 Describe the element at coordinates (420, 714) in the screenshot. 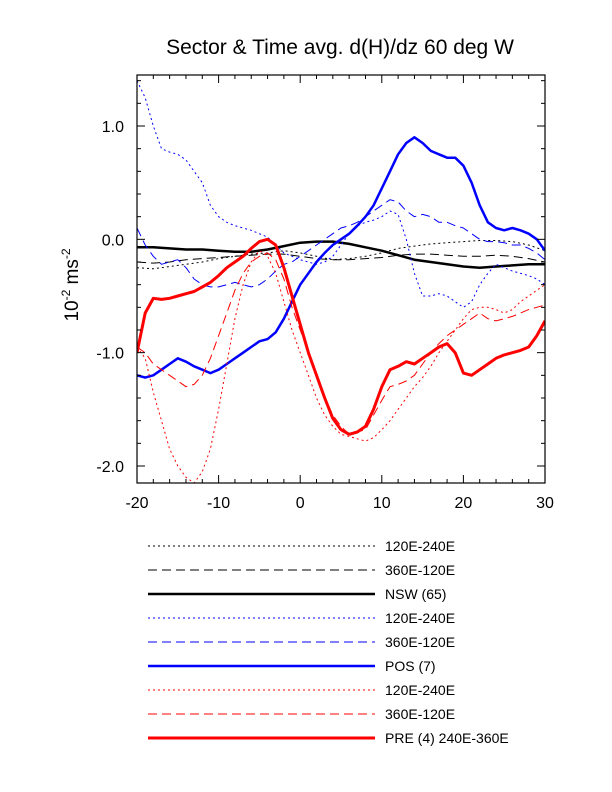

I see `legend-label-8: 360E-120E` at that location.